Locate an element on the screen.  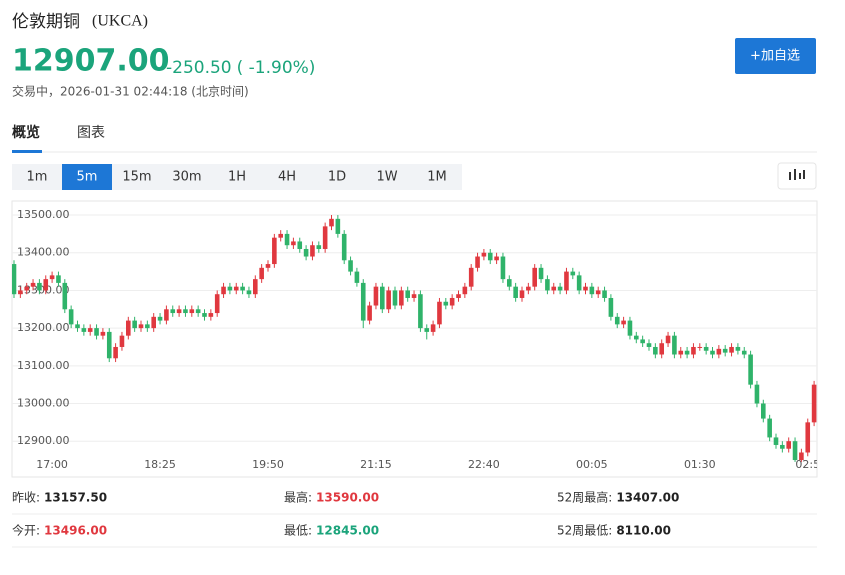
watch-button is located at coordinates (775, 56).